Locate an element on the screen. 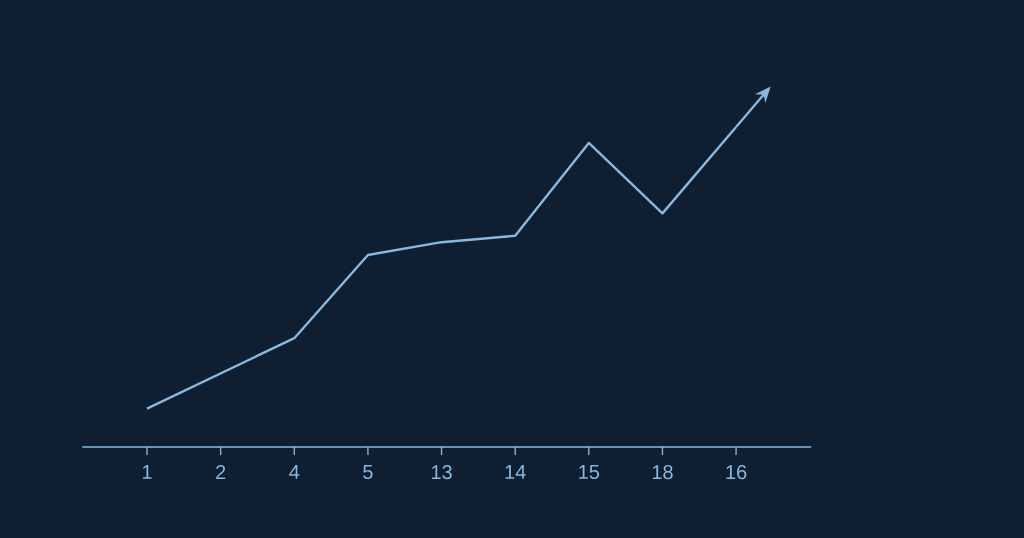 The image size is (1024, 538). x-tick-label: 2 is located at coordinates (221, 472).